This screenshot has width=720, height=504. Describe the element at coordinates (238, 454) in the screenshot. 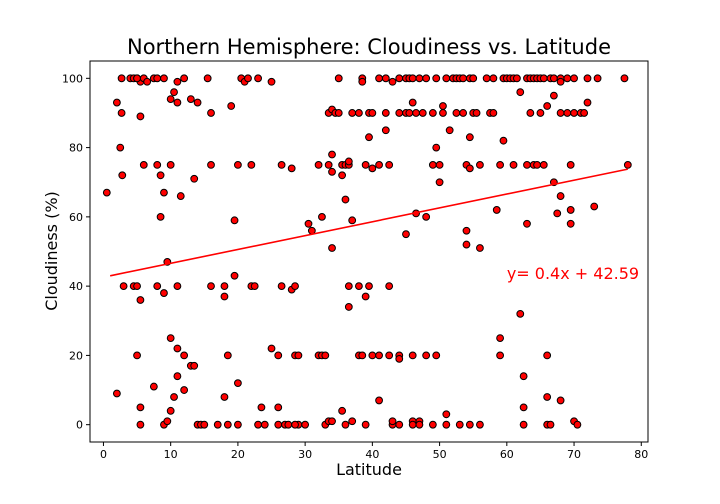

I see `x-tick-label: 20` at that location.